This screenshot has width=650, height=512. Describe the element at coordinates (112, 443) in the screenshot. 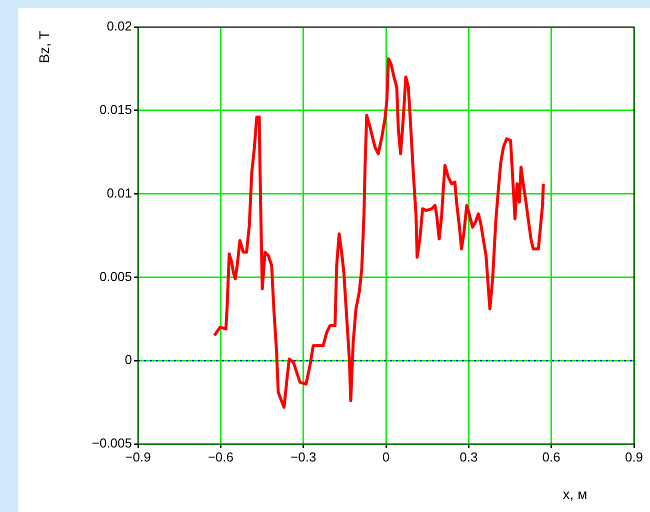

I see `y-tick-label: −0.005` at that location.